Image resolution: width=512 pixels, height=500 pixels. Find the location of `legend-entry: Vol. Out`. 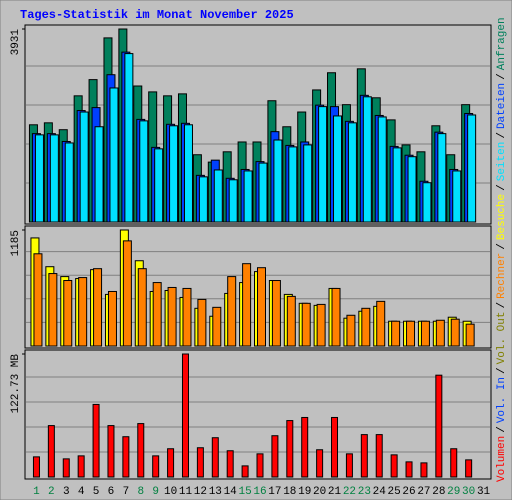

legend-entry: Vol. Out is located at coordinates (502, 338).